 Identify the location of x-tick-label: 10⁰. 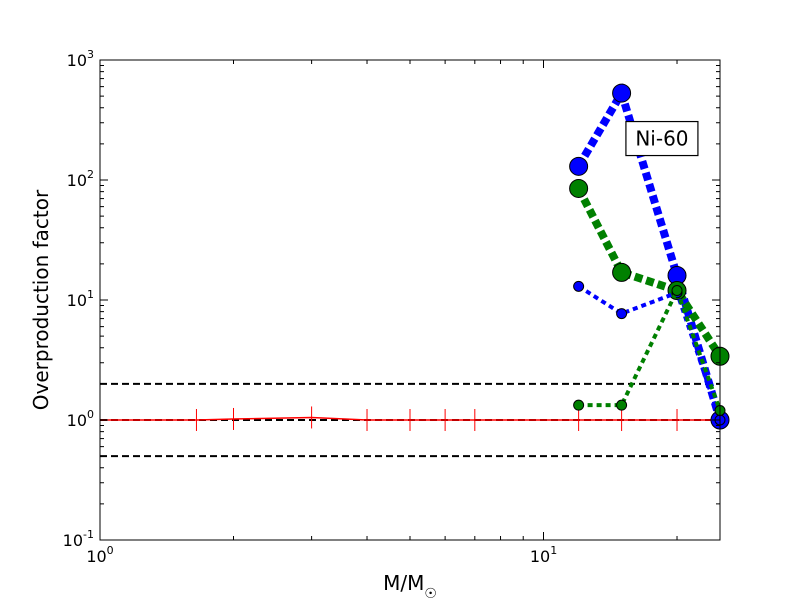
(99, 555).